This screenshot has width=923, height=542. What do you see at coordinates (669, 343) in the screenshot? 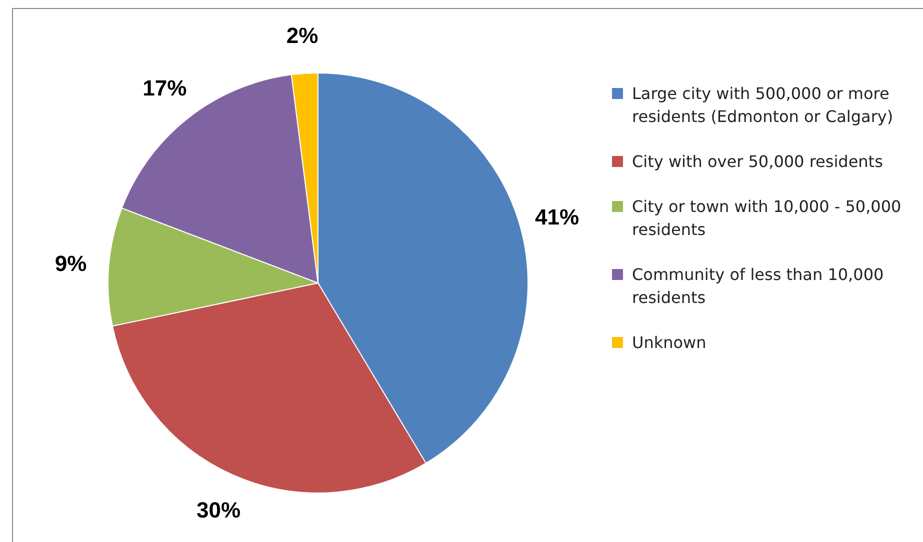
I see `legend-label: Unknown` at bounding box center [669, 343].